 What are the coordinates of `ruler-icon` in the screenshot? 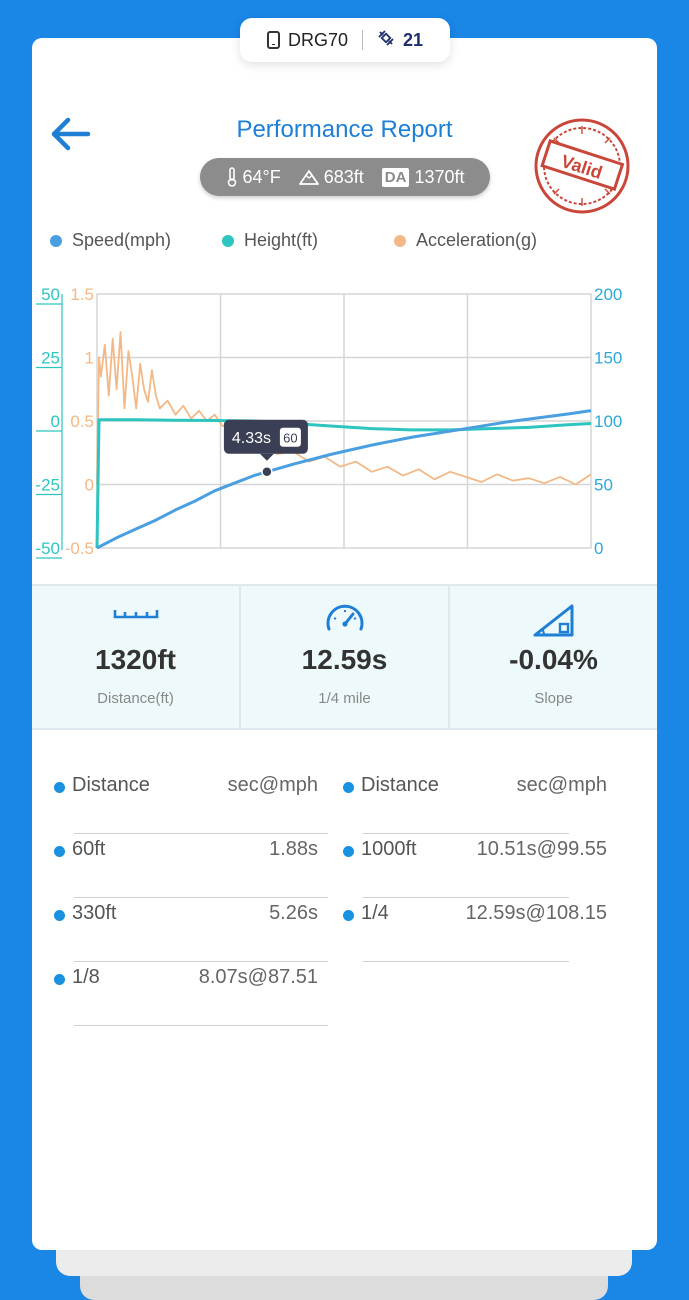 It's located at (135, 614).